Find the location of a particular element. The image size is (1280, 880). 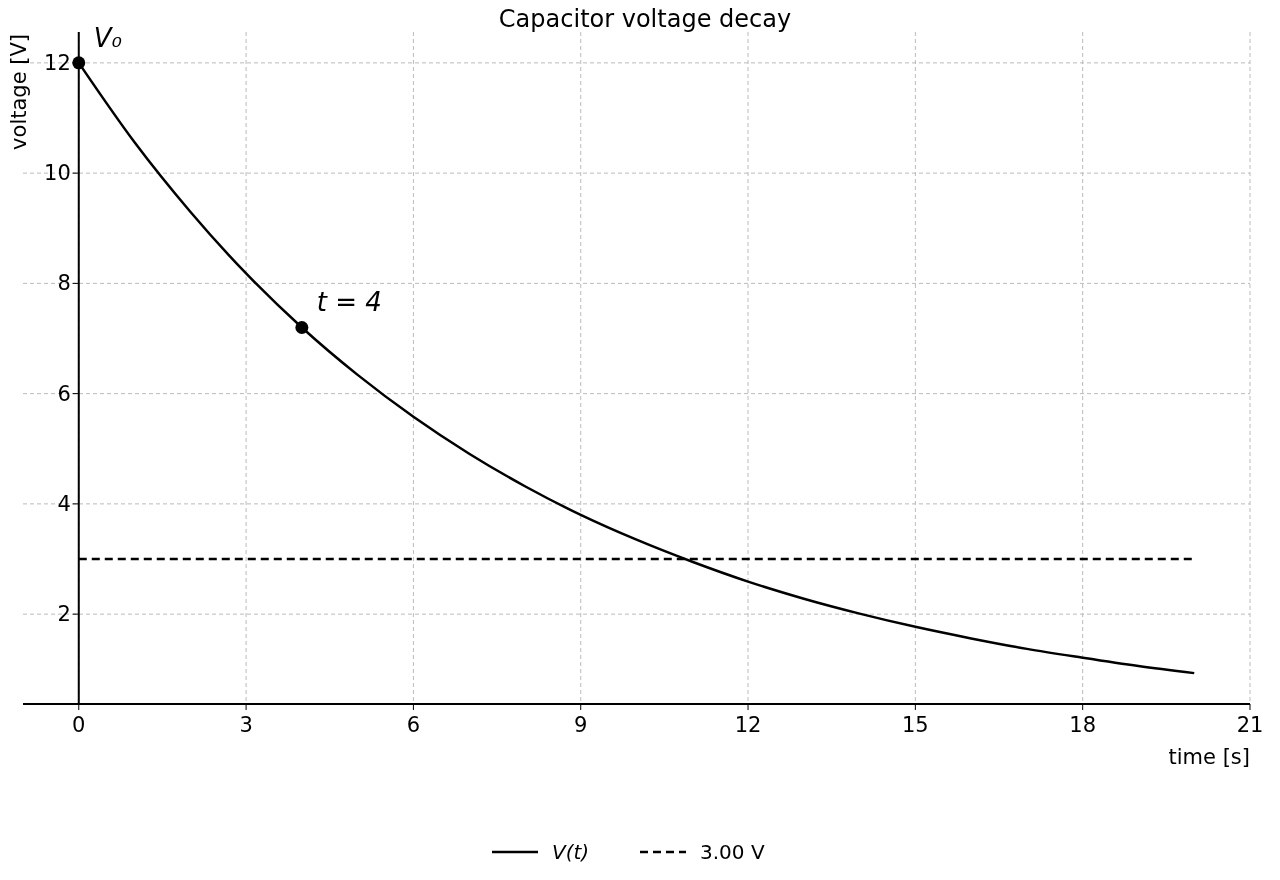

x-tick-label: 9 is located at coordinates (581, 725).